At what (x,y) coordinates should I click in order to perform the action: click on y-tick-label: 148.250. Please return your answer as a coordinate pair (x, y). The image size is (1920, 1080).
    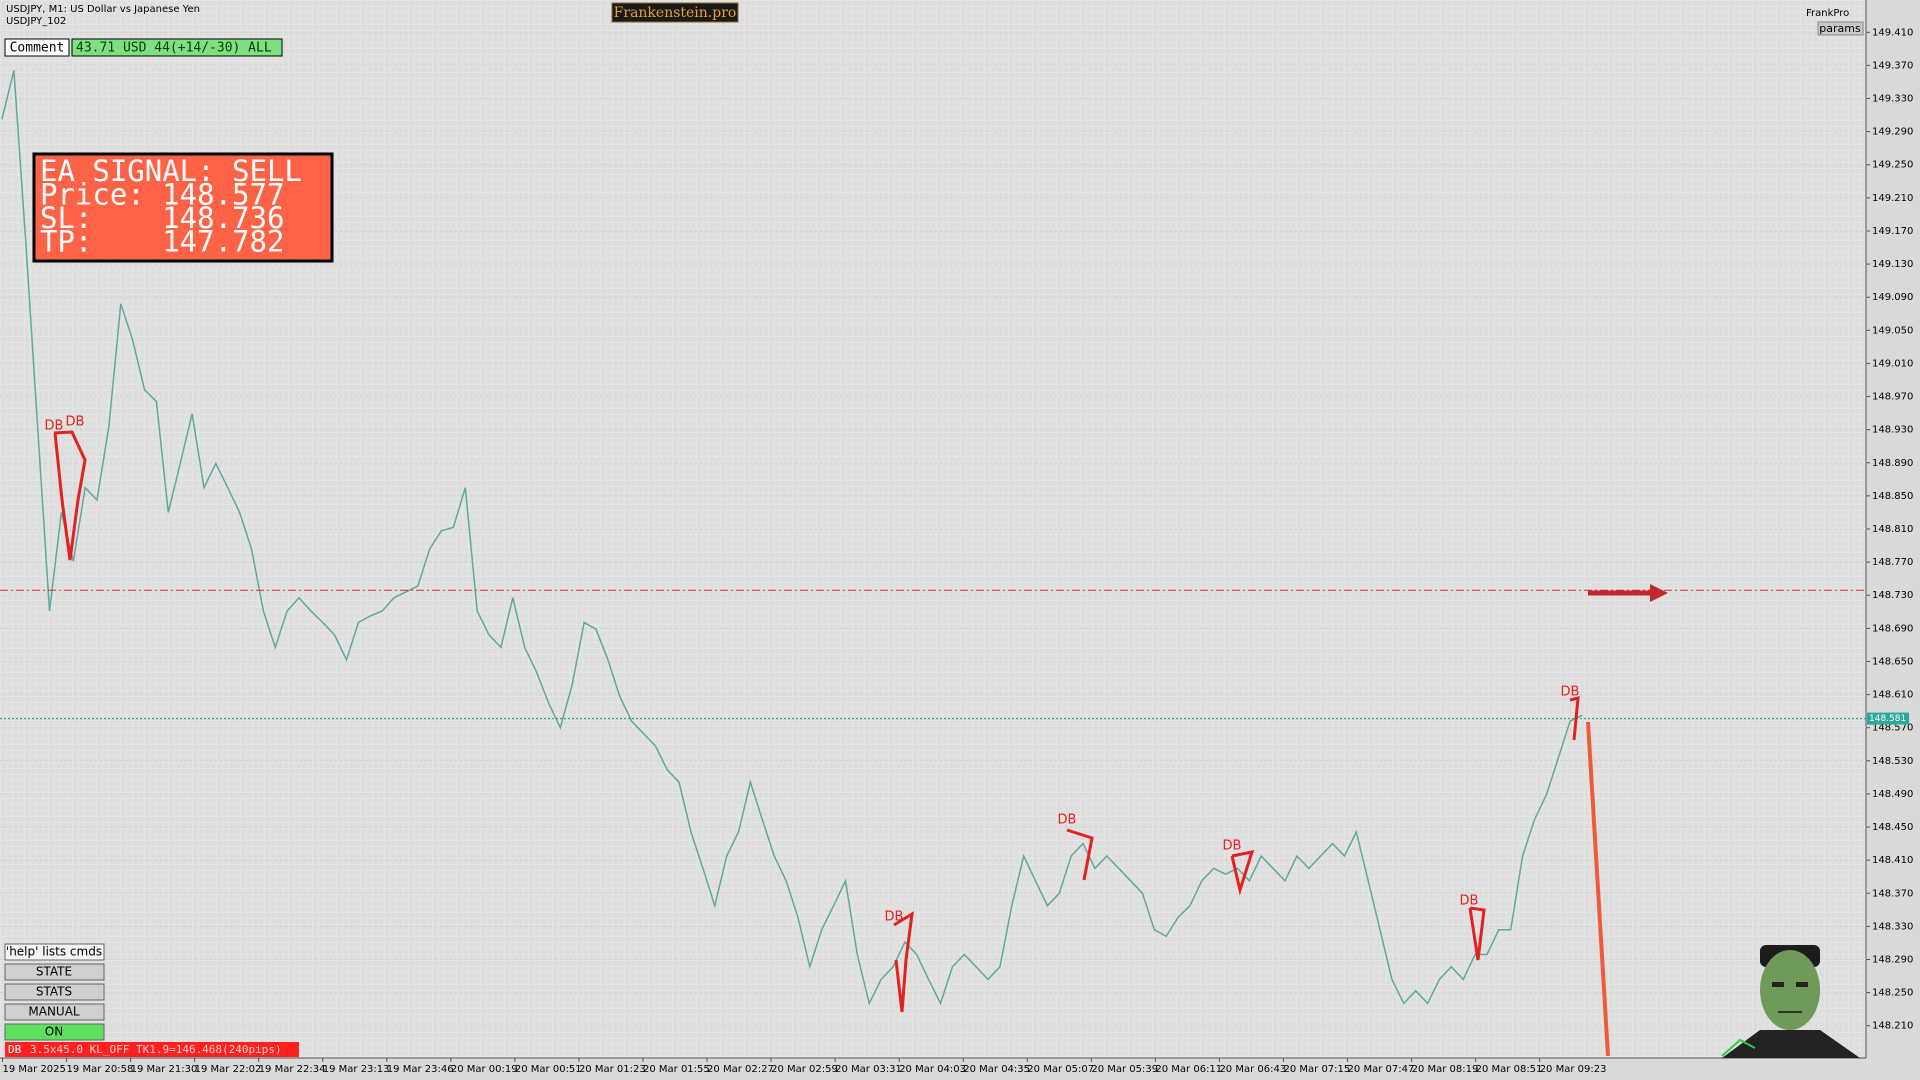
    Looking at the image, I should click on (1892, 993).